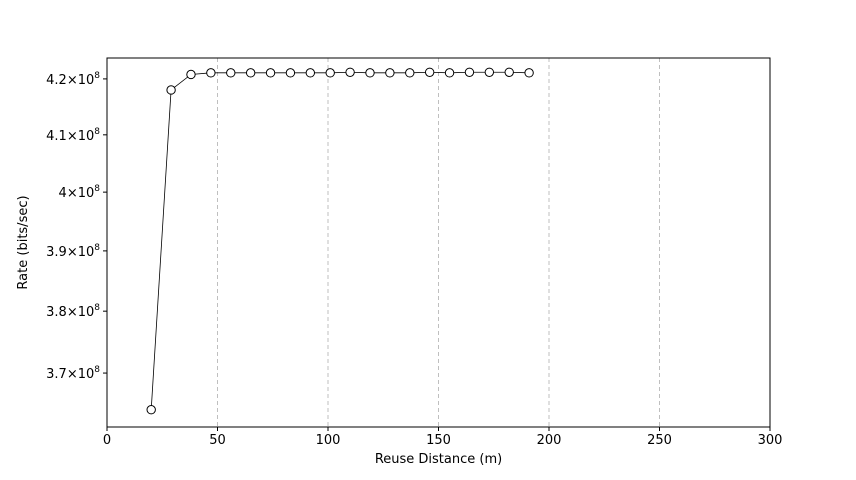 The width and height of the screenshot is (856, 480). What do you see at coordinates (549, 440) in the screenshot?
I see `x-tick-label: 200` at bounding box center [549, 440].